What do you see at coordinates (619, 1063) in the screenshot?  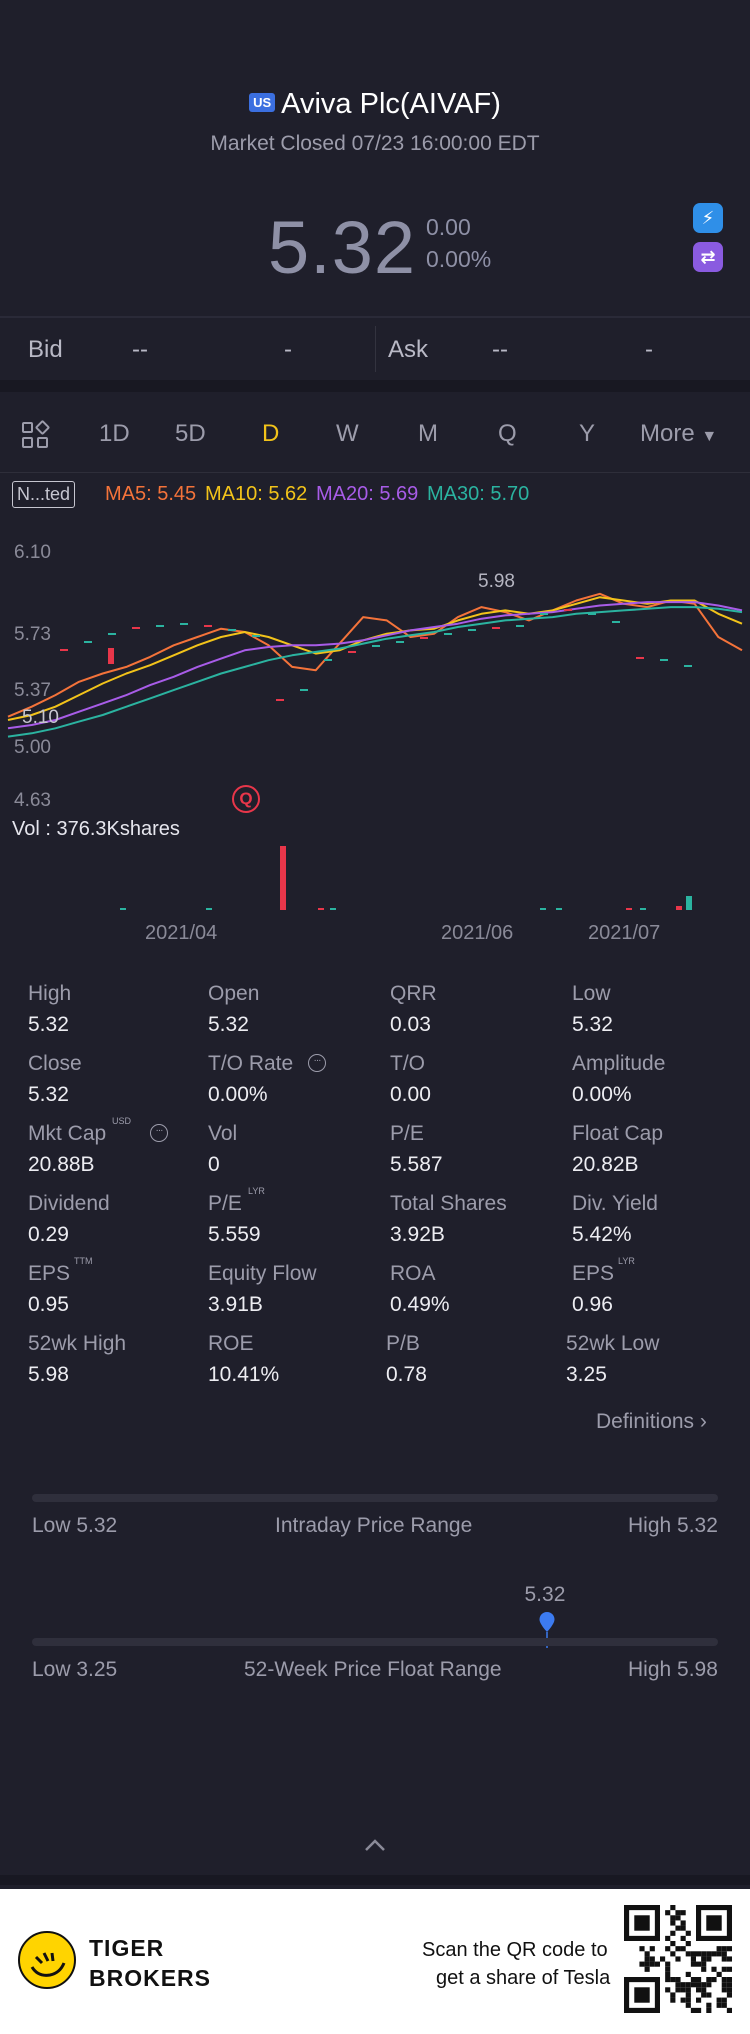 I see `stat-label: Amplitude` at bounding box center [619, 1063].